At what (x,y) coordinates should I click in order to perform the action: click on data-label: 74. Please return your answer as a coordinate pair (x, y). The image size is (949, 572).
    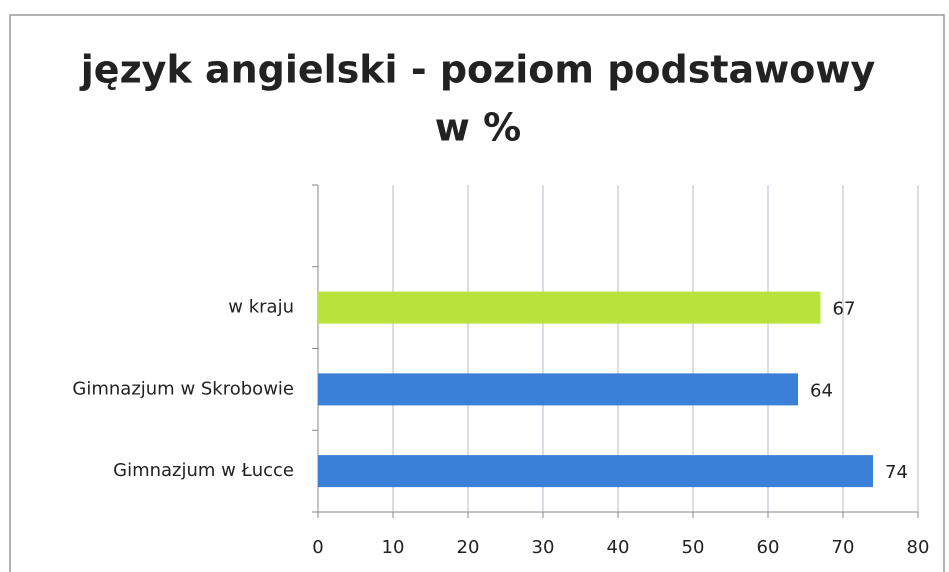
    Looking at the image, I should click on (896, 472).